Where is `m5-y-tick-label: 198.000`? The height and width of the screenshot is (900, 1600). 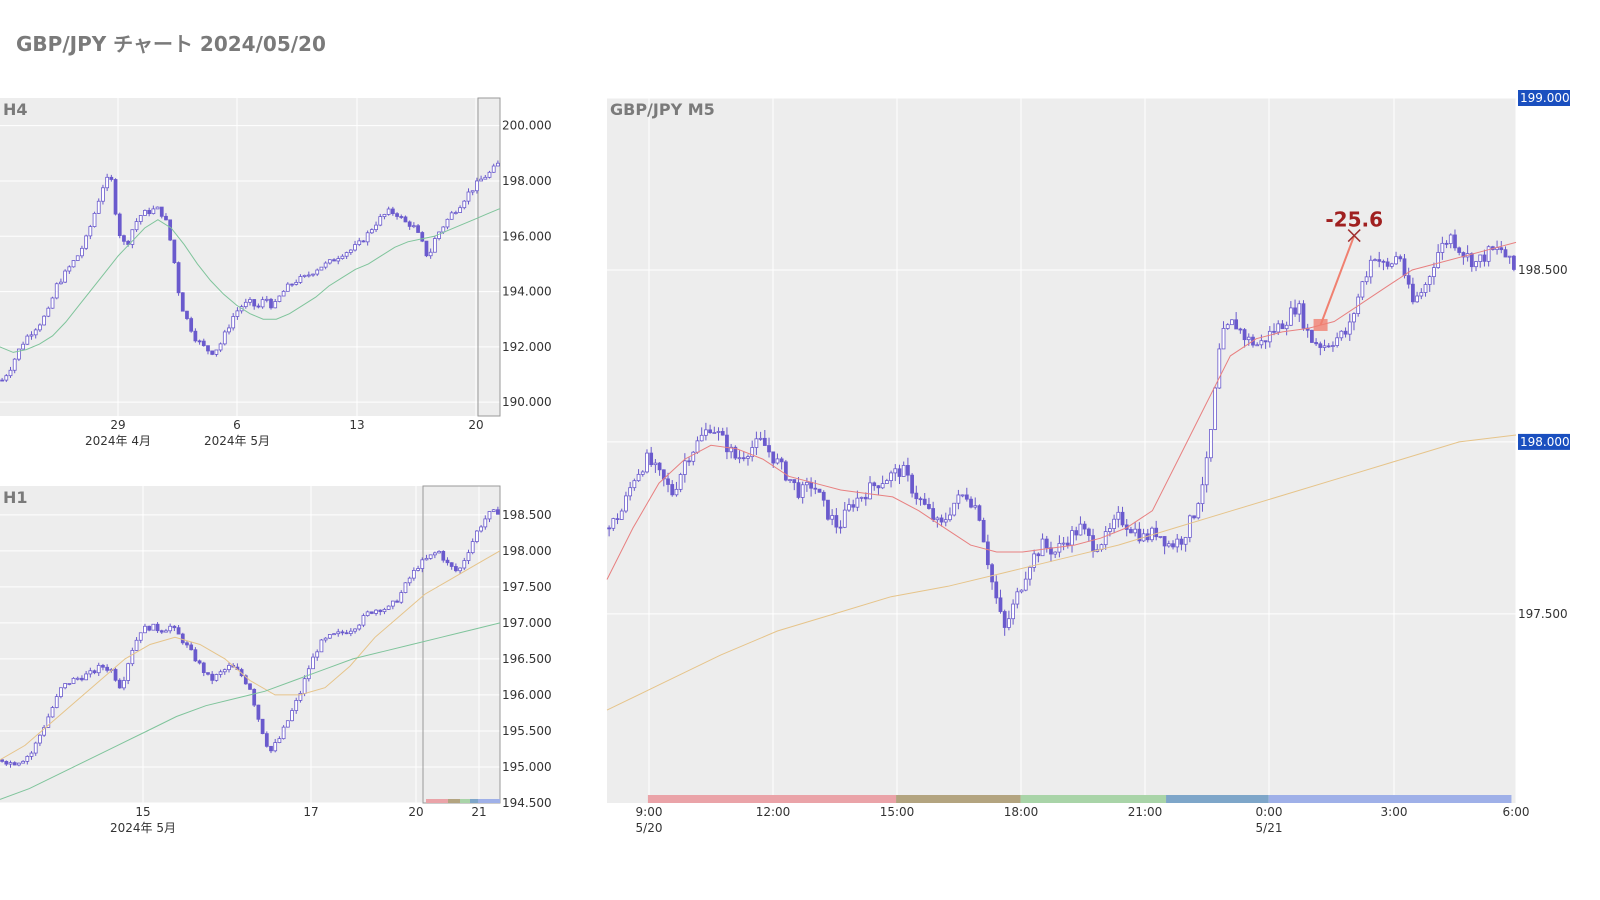
m5-y-tick-label: 198.000 is located at coordinates (1545, 442).